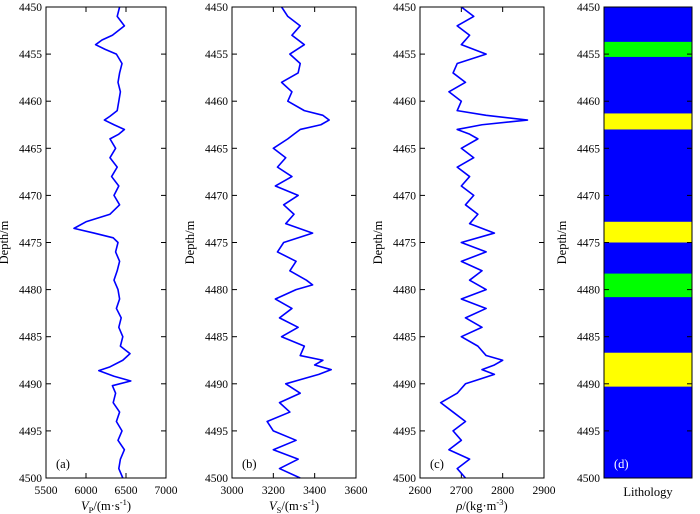 This screenshot has width=700, height=514. Describe the element at coordinates (648, 492) in the screenshot. I see `x-axis-label: Lithology` at that location.